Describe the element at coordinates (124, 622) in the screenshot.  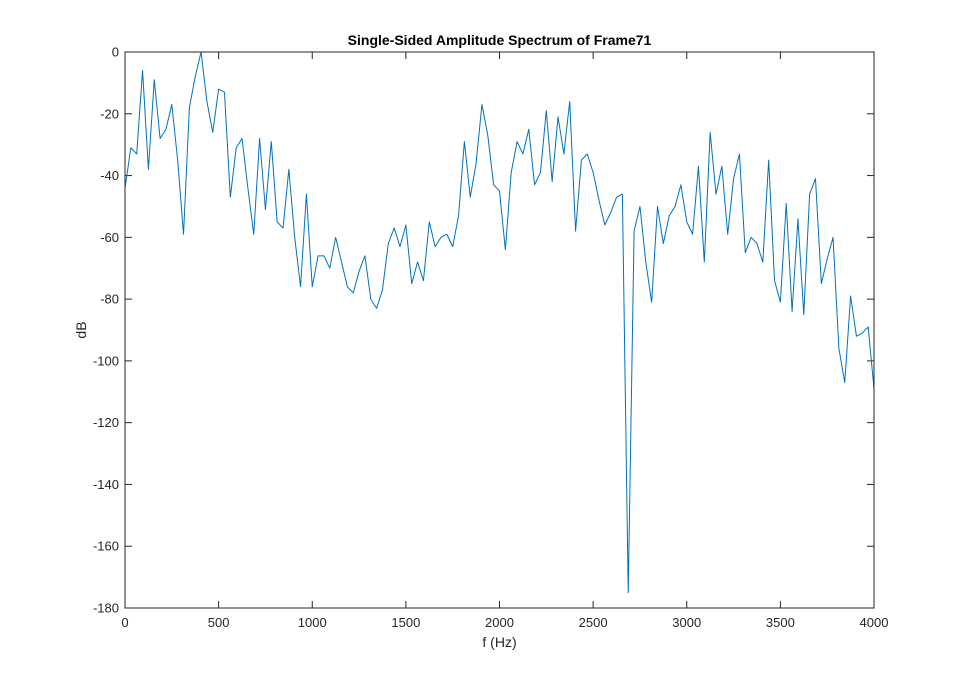
I see `x-tick-label: 0` at that location.